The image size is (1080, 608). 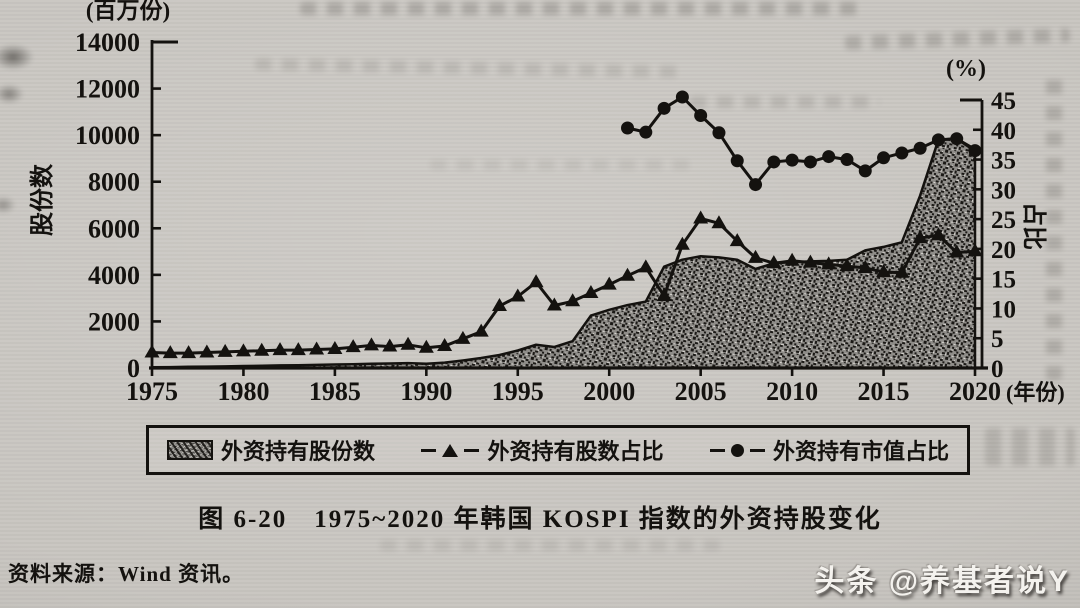 What do you see at coordinates (1003, 309) in the screenshot?
I see `y-axis-right-tick-label: 10` at bounding box center [1003, 309].